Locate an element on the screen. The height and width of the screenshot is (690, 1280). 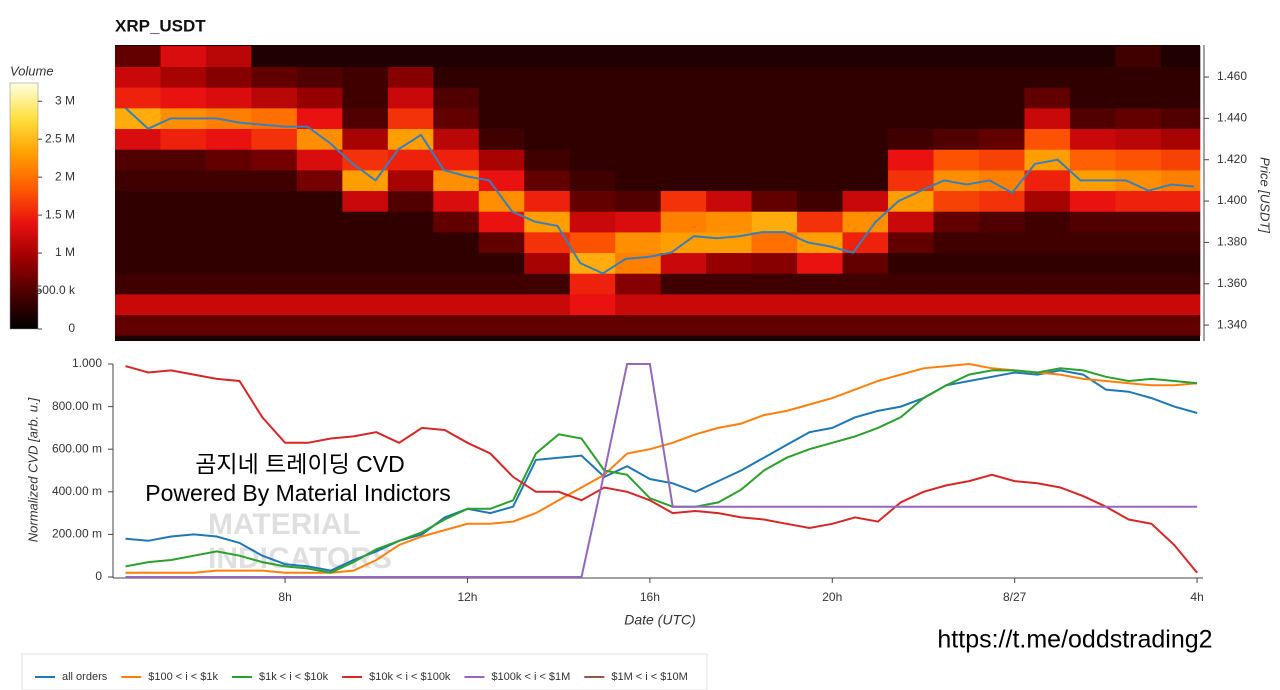
legend-label: $1k < i < $10k is located at coordinates (294, 677).